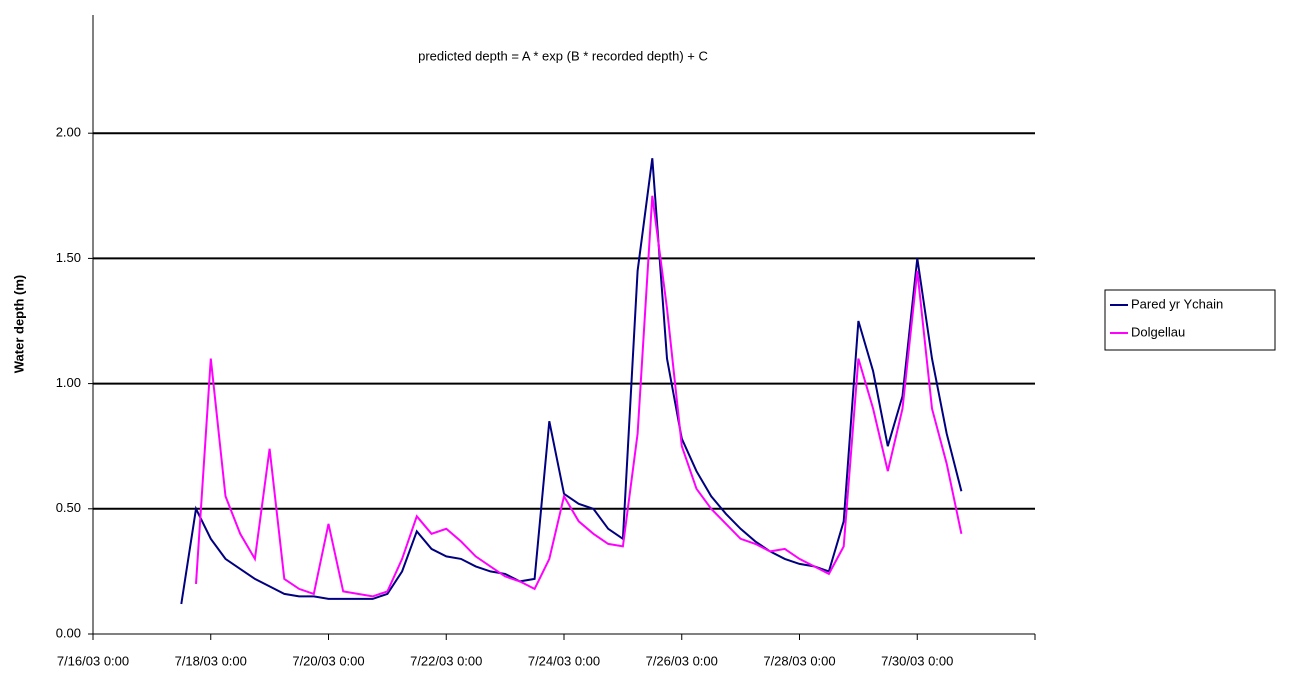 The height and width of the screenshot is (673, 1290). What do you see at coordinates (68, 507) in the screenshot?
I see `y-tick-label: 0.50` at bounding box center [68, 507].